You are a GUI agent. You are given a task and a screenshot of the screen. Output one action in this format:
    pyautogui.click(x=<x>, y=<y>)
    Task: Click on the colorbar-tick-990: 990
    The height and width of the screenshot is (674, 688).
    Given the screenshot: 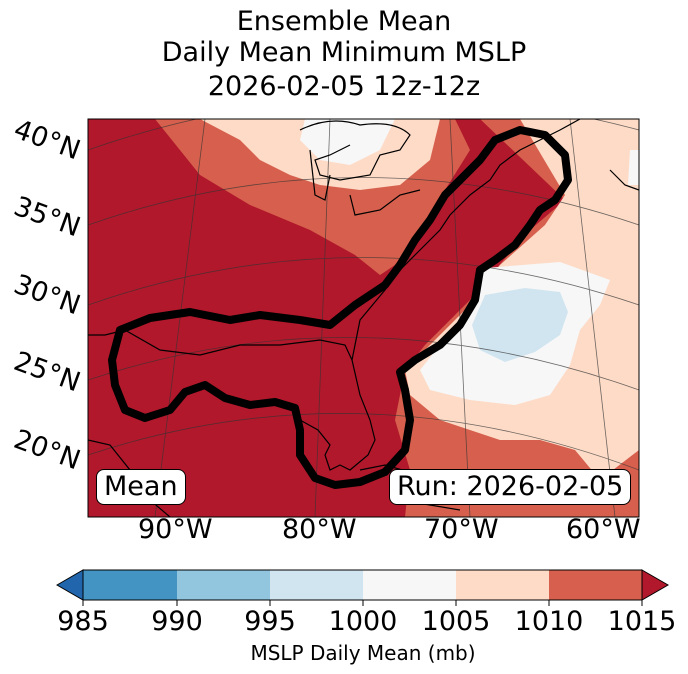 What is the action you would take?
    pyautogui.click(x=177, y=621)
    